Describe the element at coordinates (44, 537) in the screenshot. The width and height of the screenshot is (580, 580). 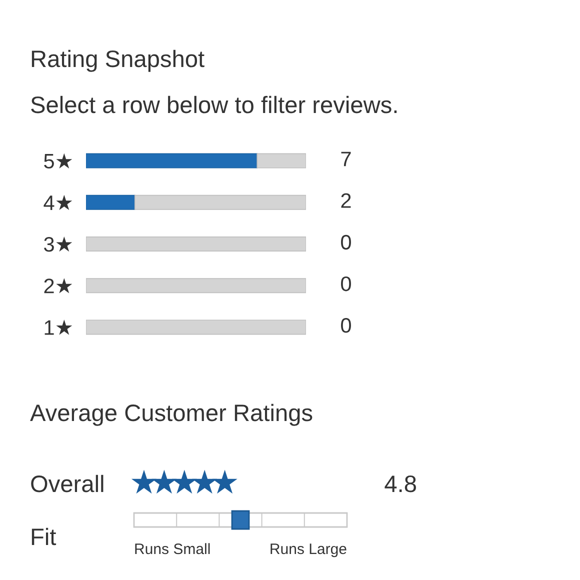
I see `text: Fit` at that location.